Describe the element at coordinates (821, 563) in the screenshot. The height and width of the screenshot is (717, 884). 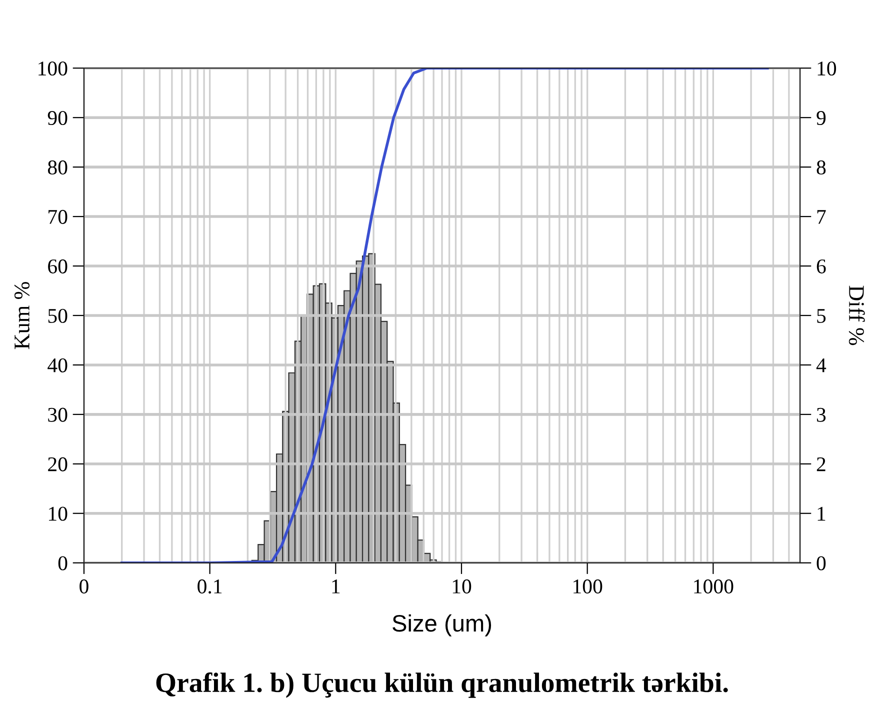
I see `y2-tick-label: 0` at that location.